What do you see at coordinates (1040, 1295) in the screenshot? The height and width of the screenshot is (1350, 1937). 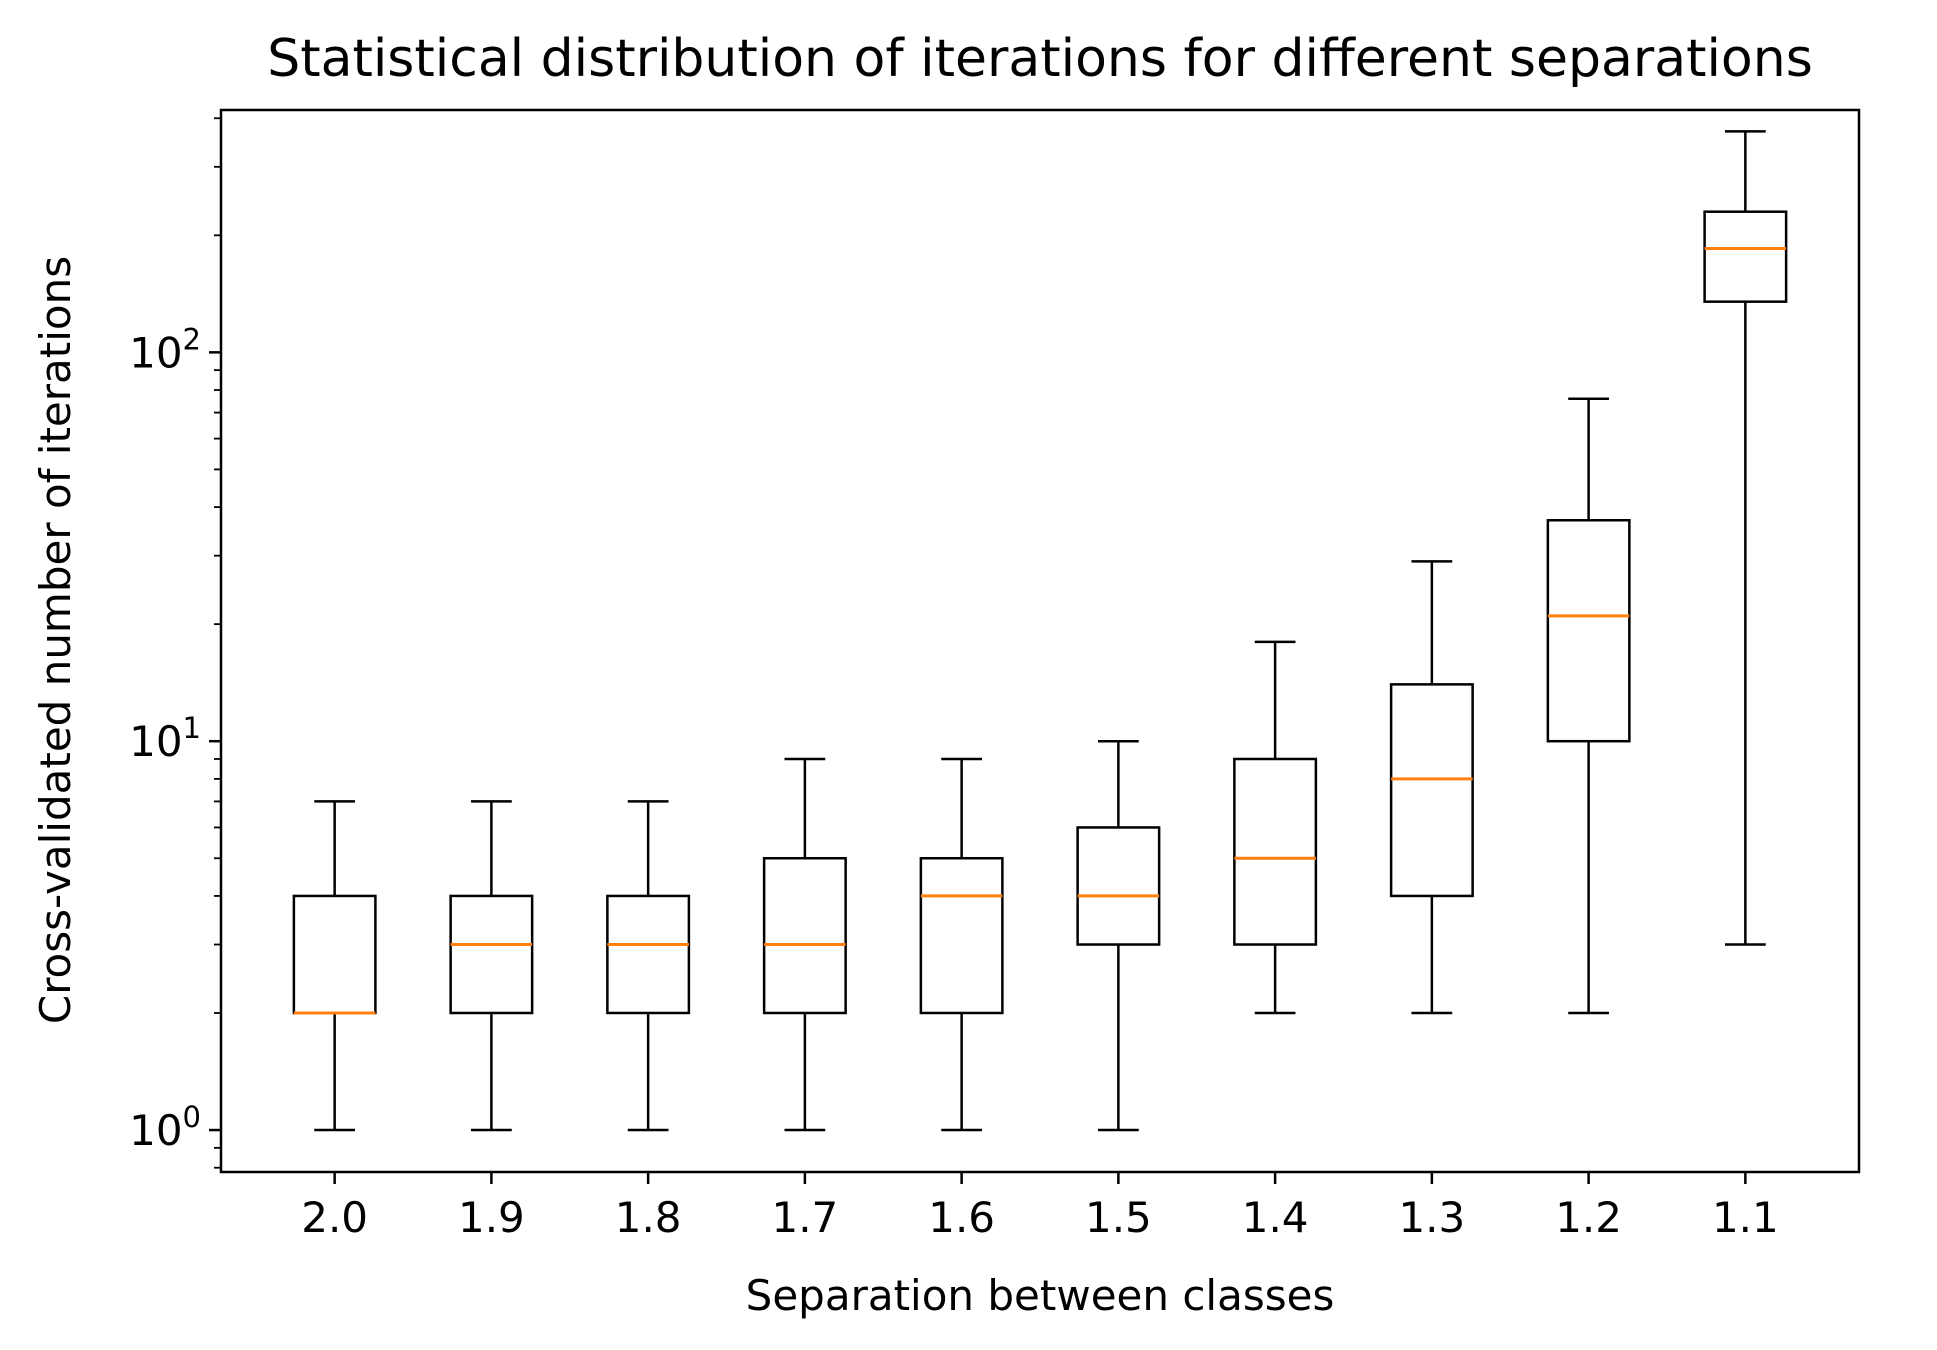 I see `x-axis-label: Separation between classes` at bounding box center [1040, 1295].